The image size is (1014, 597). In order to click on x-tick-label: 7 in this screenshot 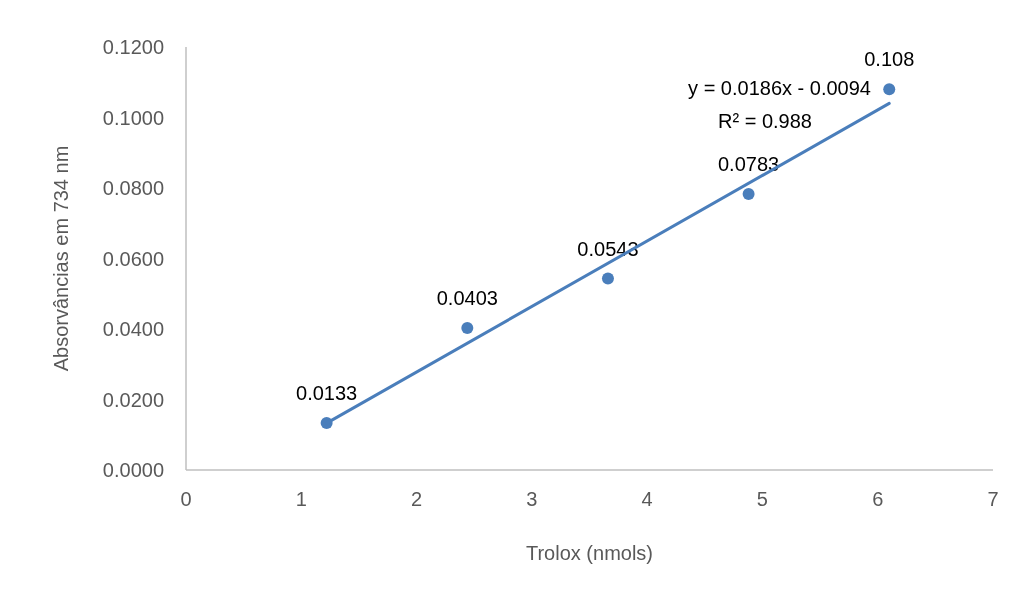, I will do `click(993, 499)`.